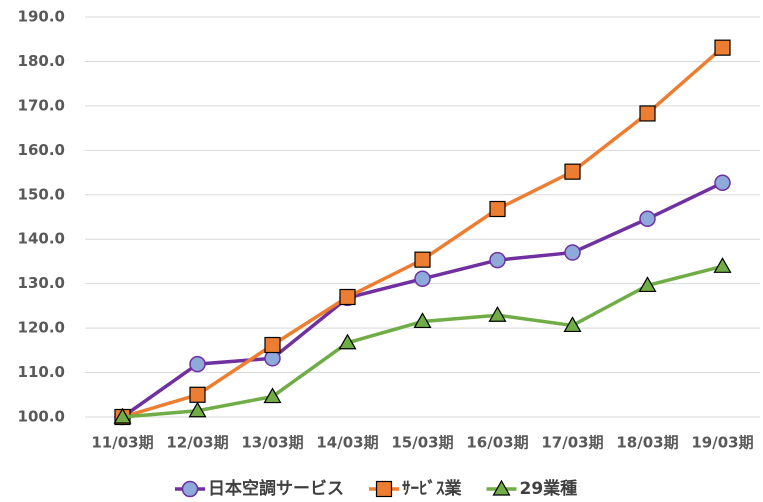 This screenshot has width=763, height=502. What do you see at coordinates (41, 105) in the screenshot?
I see `y-tick-label: 170.0` at bounding box center [41, 105].